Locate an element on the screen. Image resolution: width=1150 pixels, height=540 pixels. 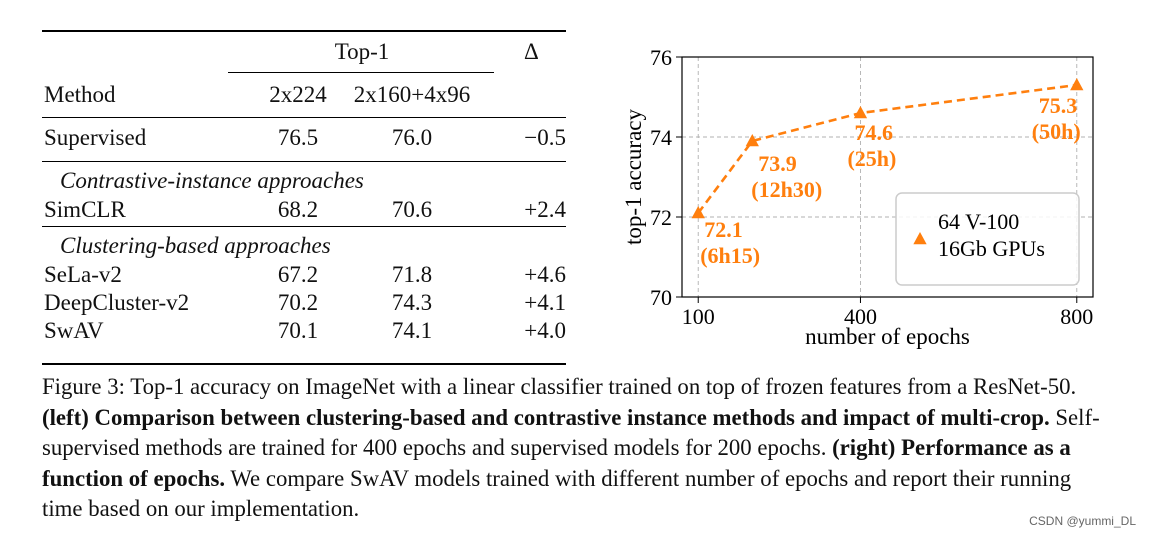
watermark: CSDN @yummi_DL is located at coordinates (1082, 521).